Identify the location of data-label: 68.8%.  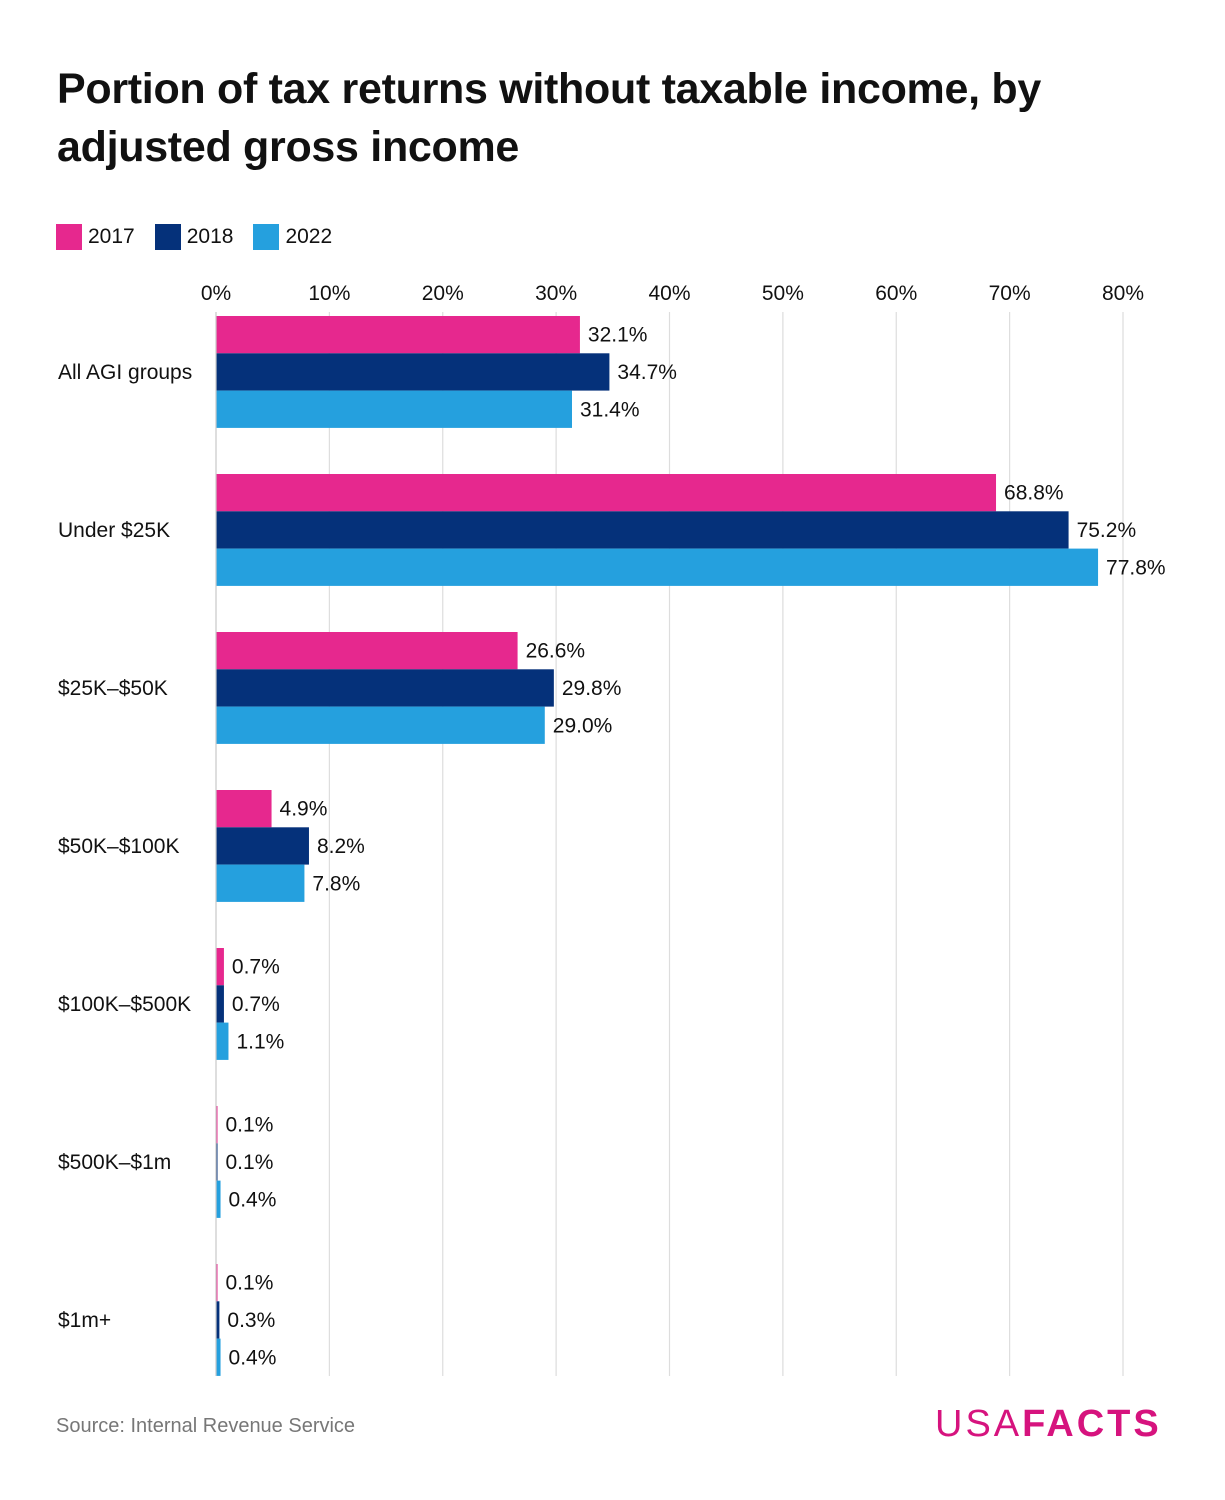
(1034, 493).